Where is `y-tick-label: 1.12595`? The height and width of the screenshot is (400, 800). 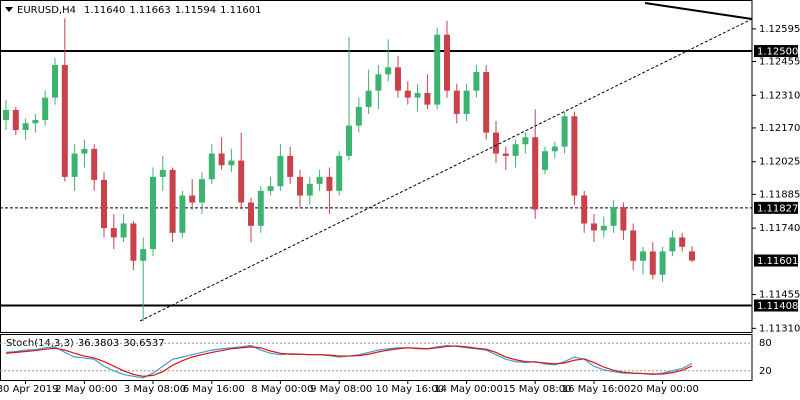 y-tick-label: 1.12595 is located at coordinates (779, 29).